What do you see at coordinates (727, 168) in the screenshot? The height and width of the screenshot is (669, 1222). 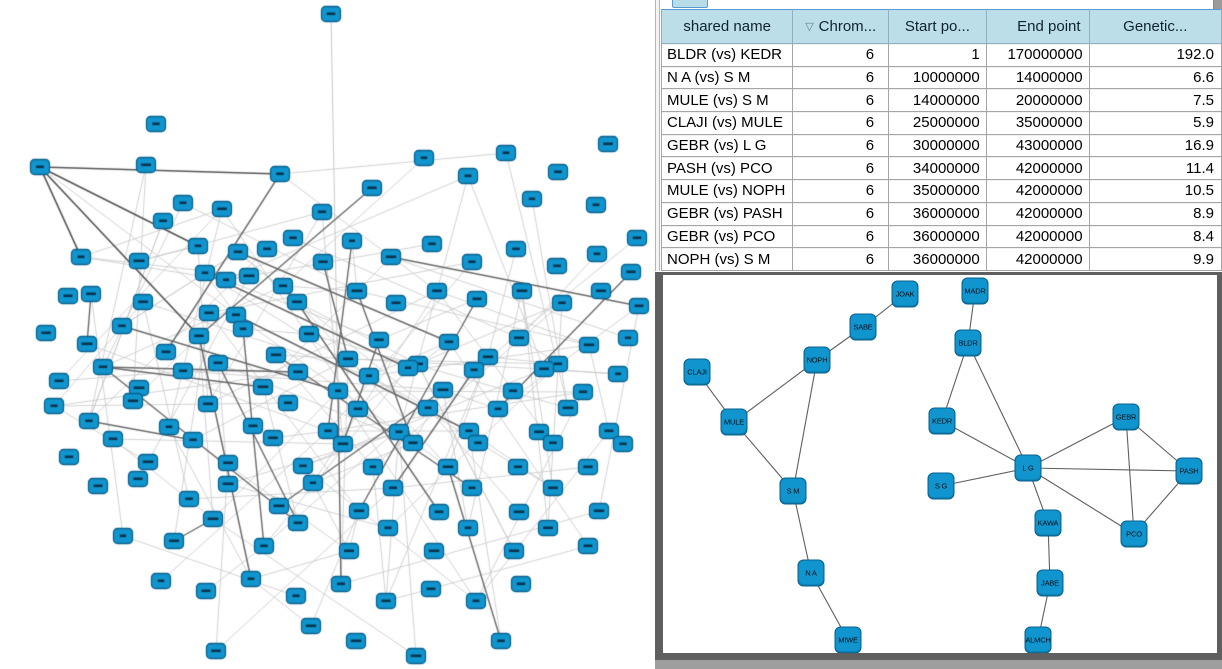 I see `table-cell: PASH (vs) PCO` at bounding box center [727, 168].